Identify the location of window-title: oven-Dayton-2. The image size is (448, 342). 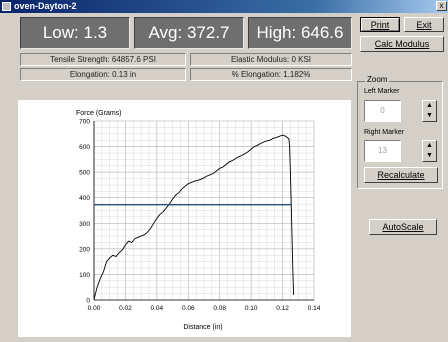
(45, 6).